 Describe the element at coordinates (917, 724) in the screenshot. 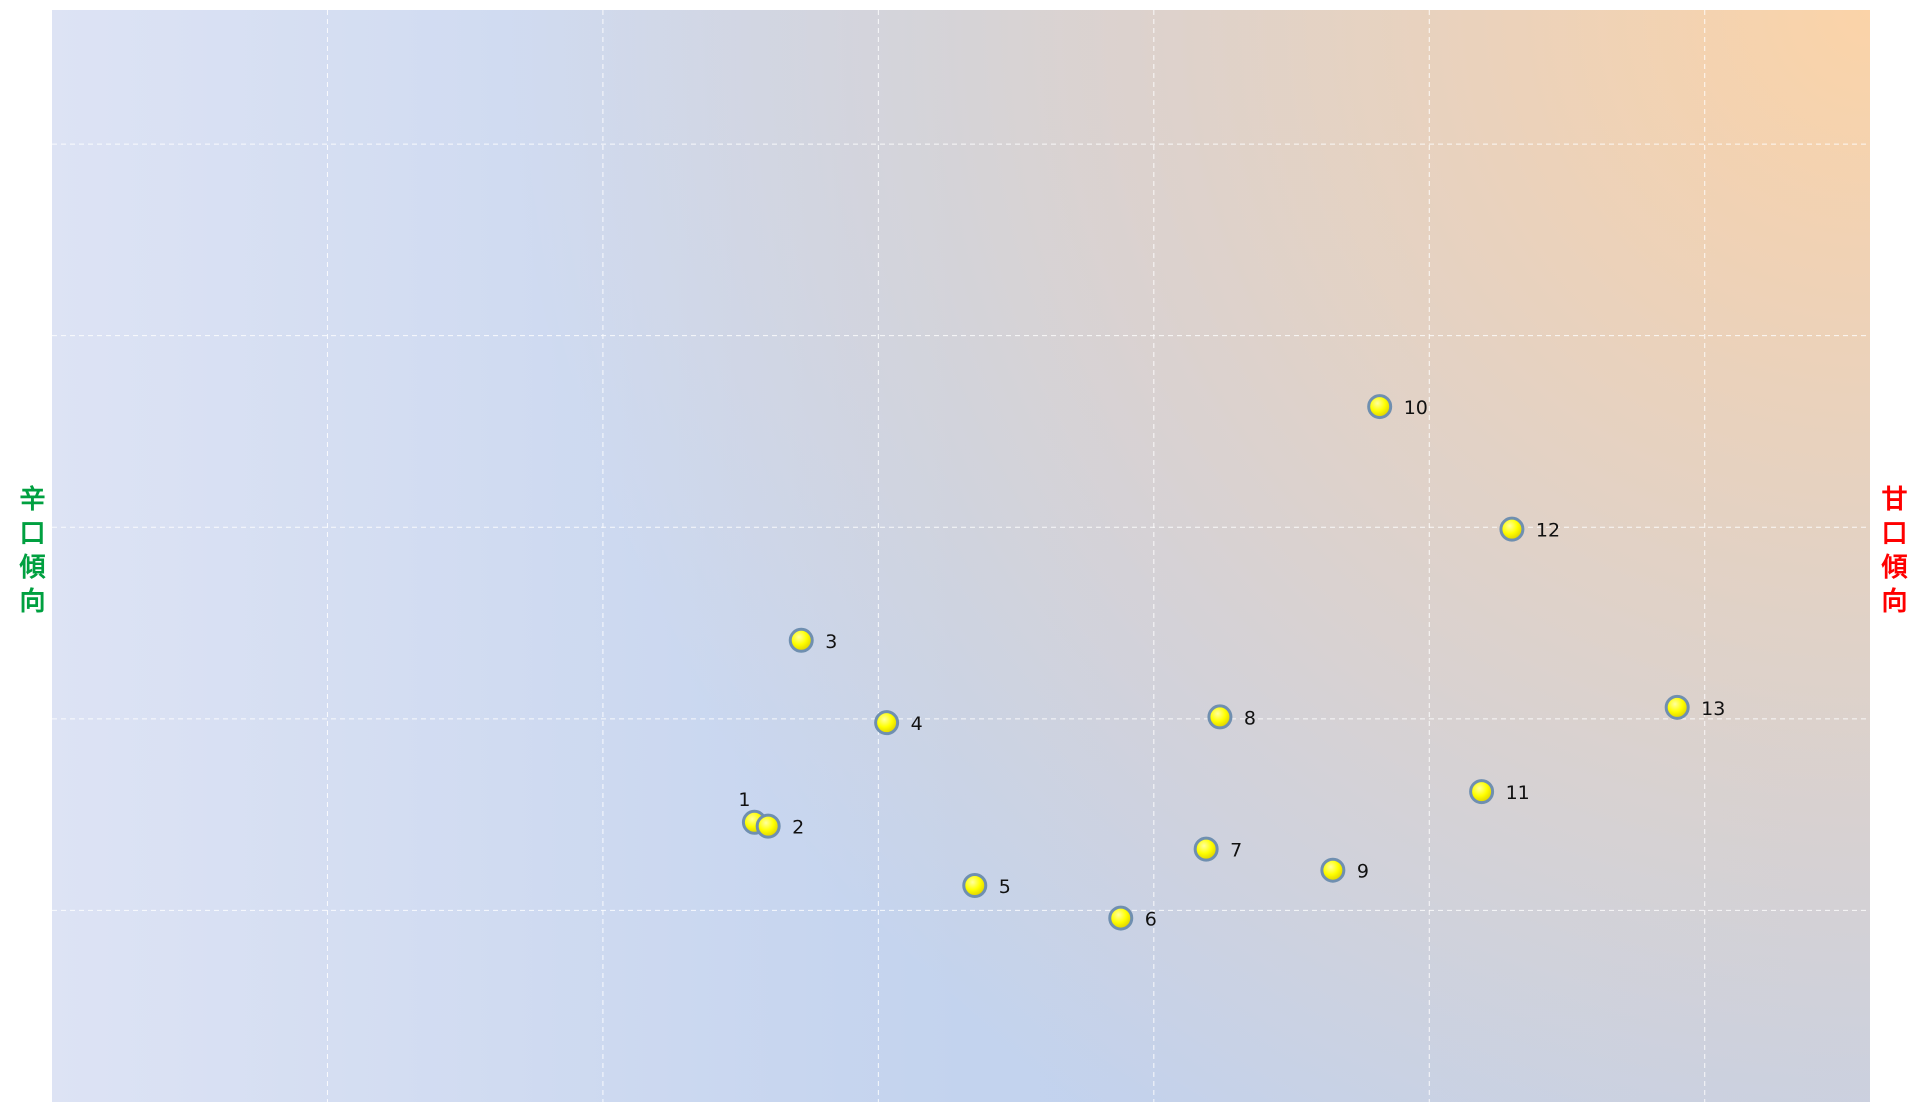

I see `point-label: 4` at that location.